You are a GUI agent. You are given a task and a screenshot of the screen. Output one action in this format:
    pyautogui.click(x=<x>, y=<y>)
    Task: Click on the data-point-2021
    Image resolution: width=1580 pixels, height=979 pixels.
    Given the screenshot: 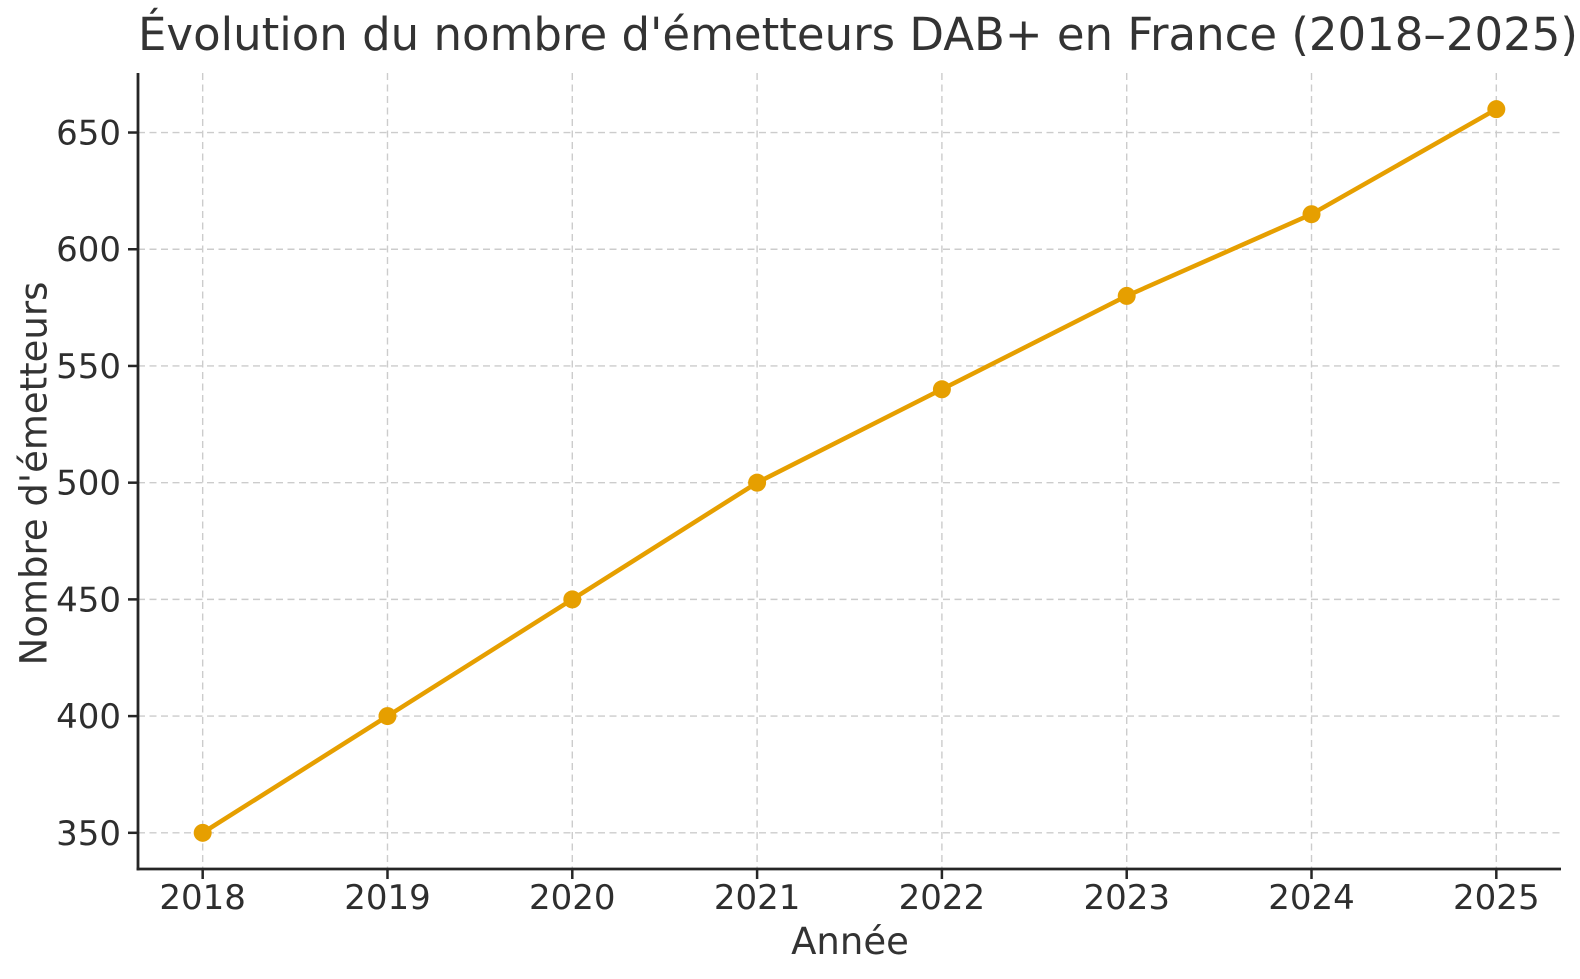 What is the action you would take?
    pyautogui.click(x=757, y=482)
    